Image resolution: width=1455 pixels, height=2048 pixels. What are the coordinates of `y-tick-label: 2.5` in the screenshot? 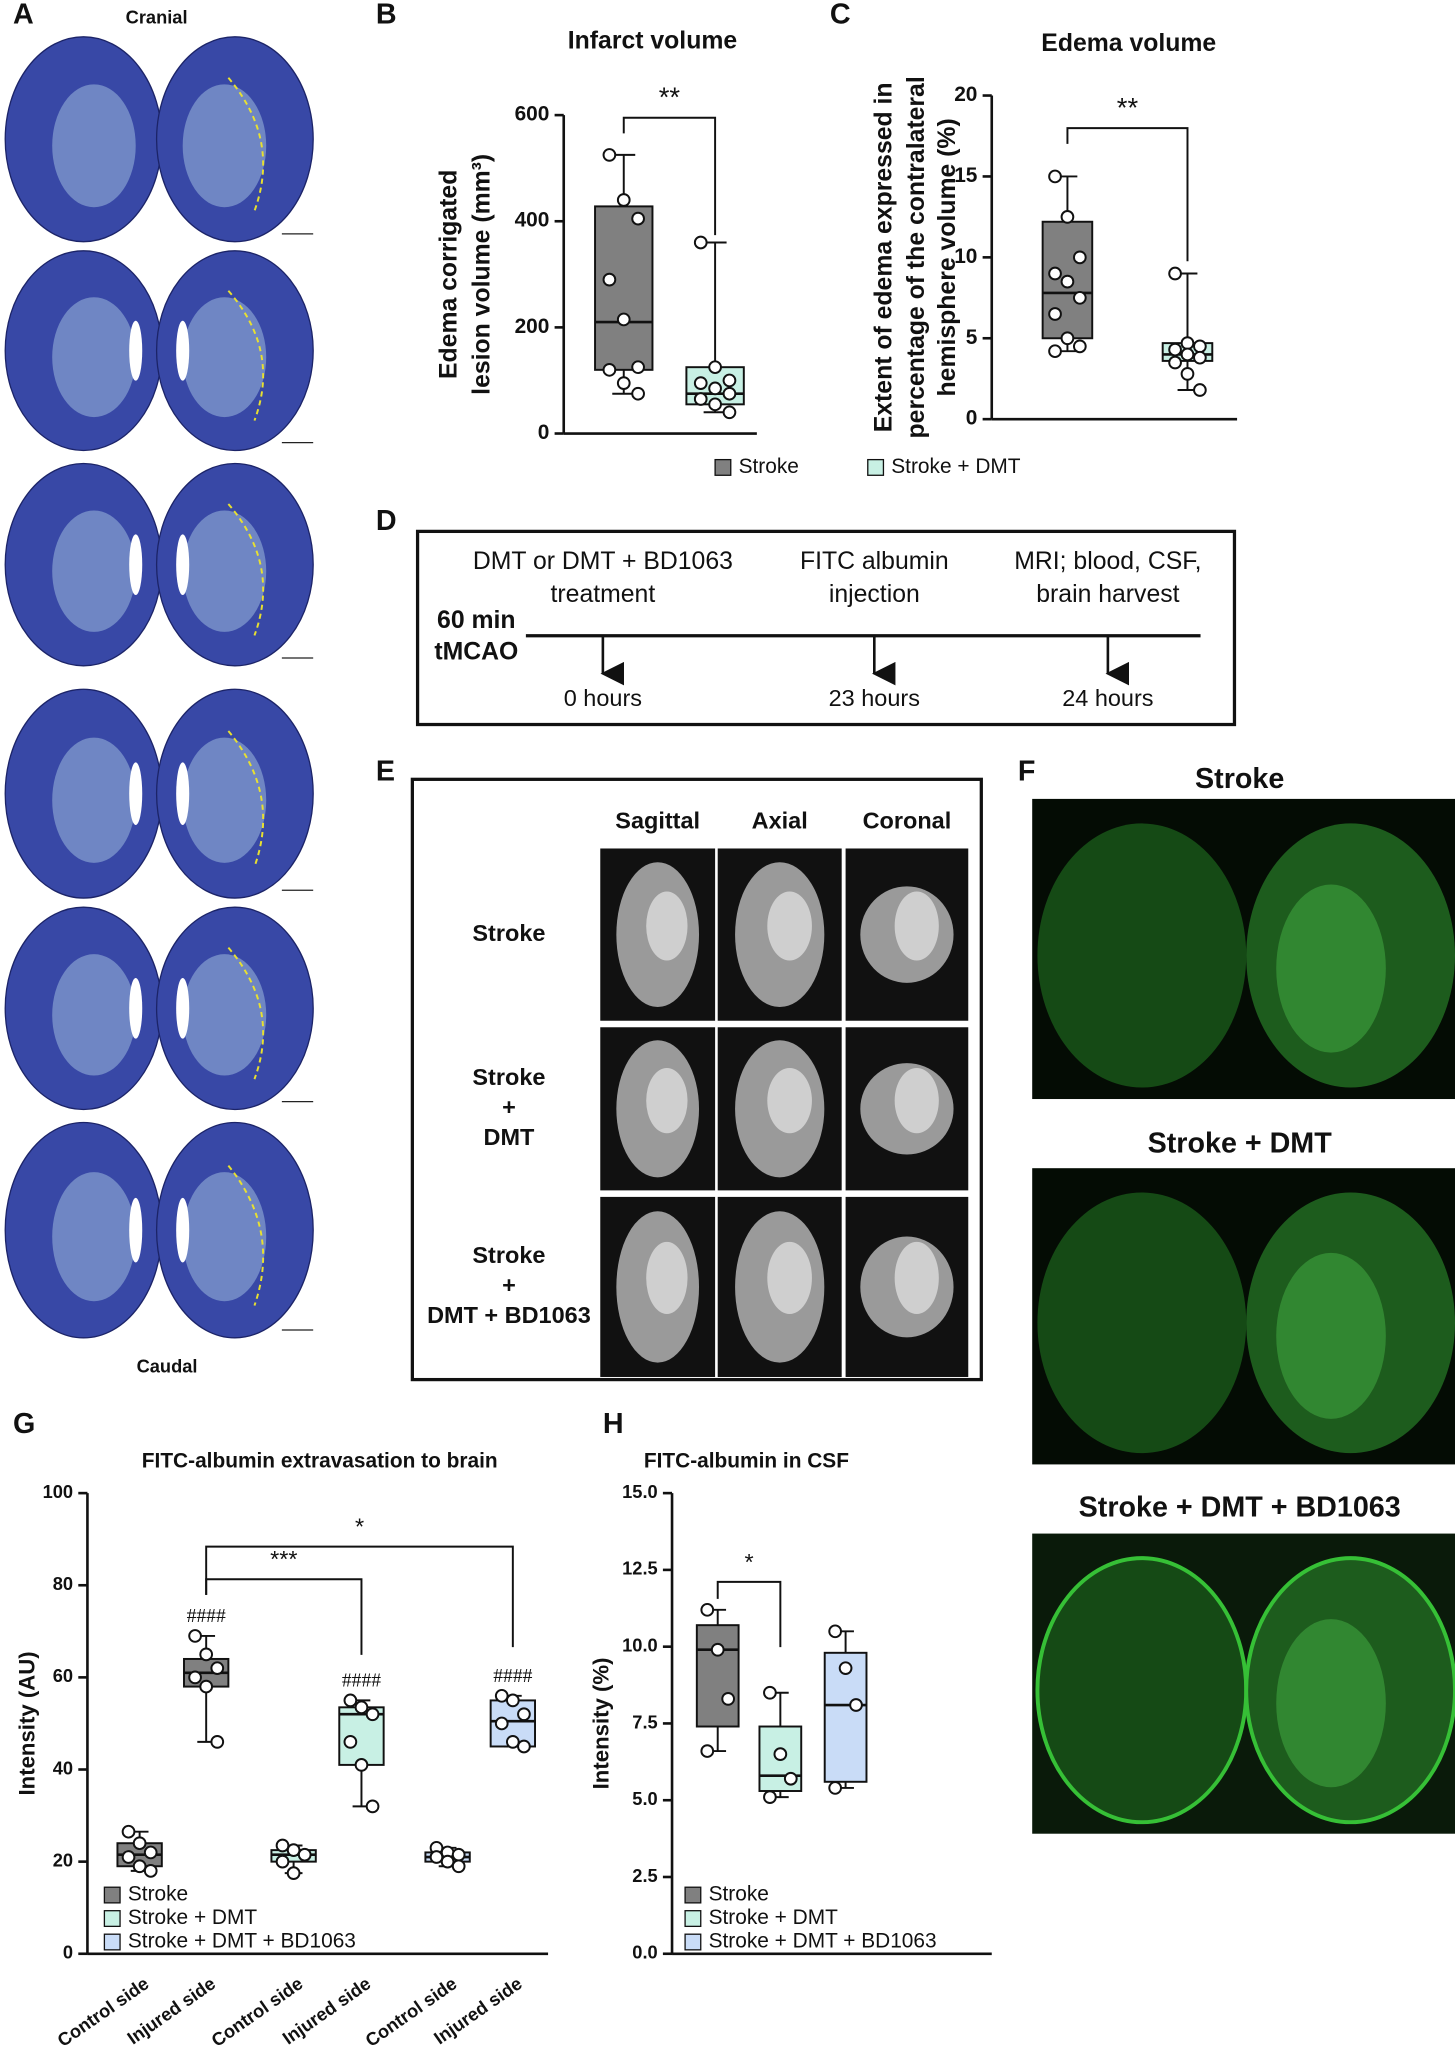 It's located at (644, 1875).